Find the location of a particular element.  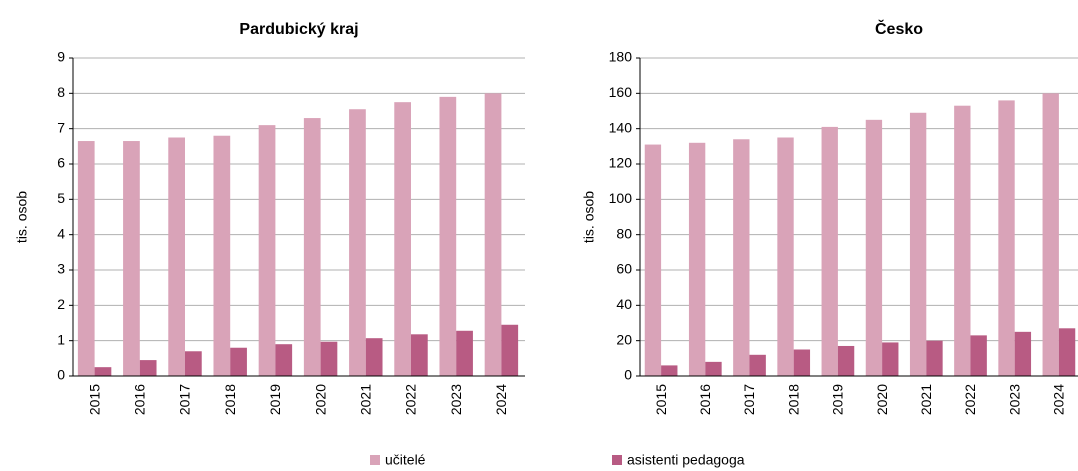

y-tick-label: 160 is located at coordinates (621, 92).